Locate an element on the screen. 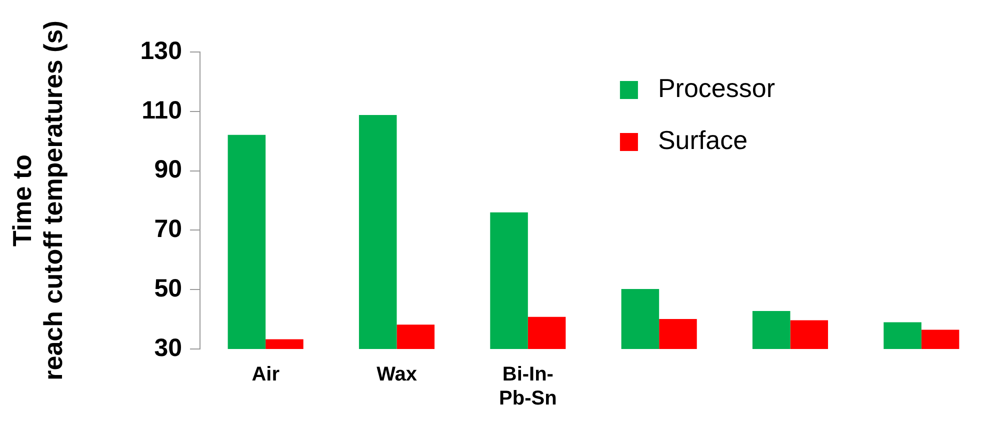 The image size is (993, 440). y-tick-label: 90 is located at coordinates (168, 170).